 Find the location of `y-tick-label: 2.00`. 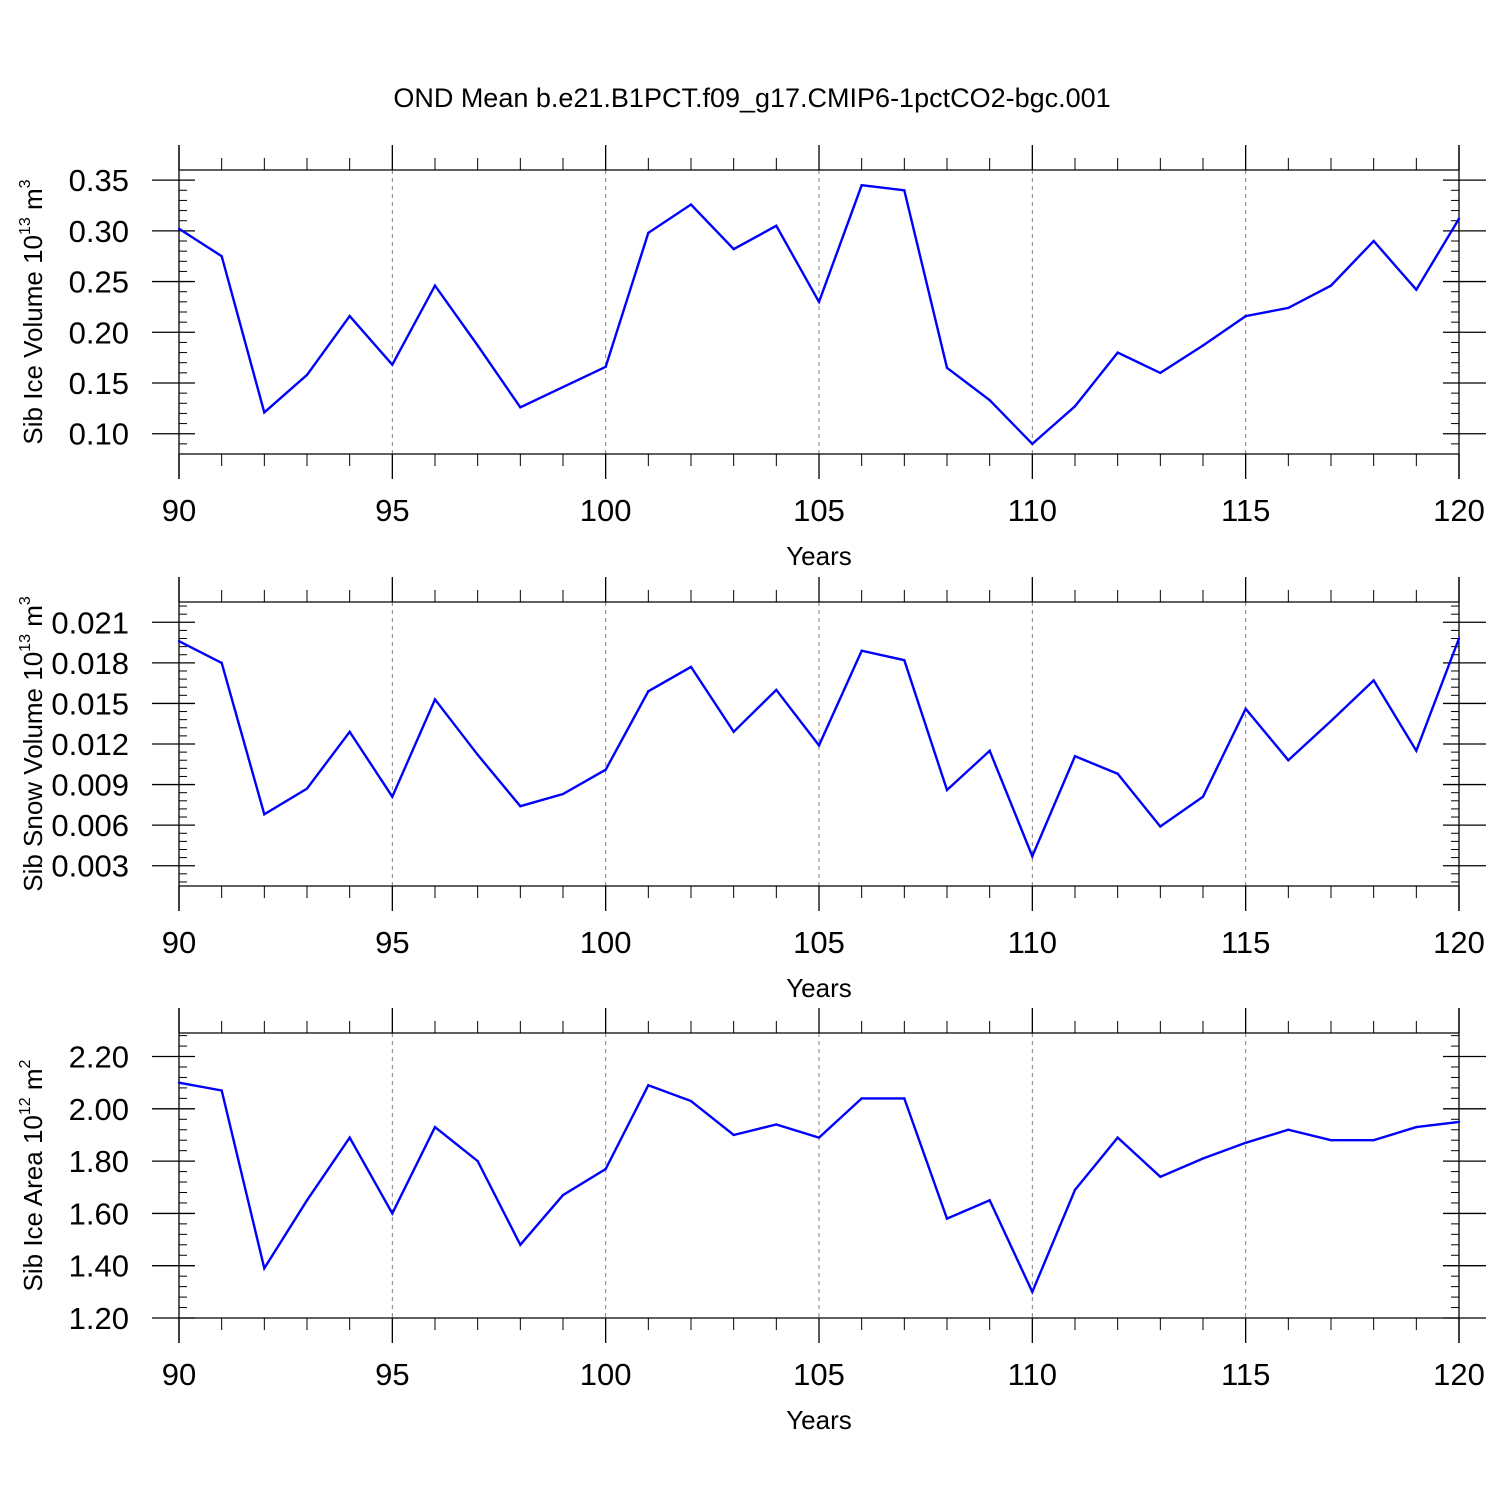

y-tick-label: 2.00 is located at coordinates (99, 1109).